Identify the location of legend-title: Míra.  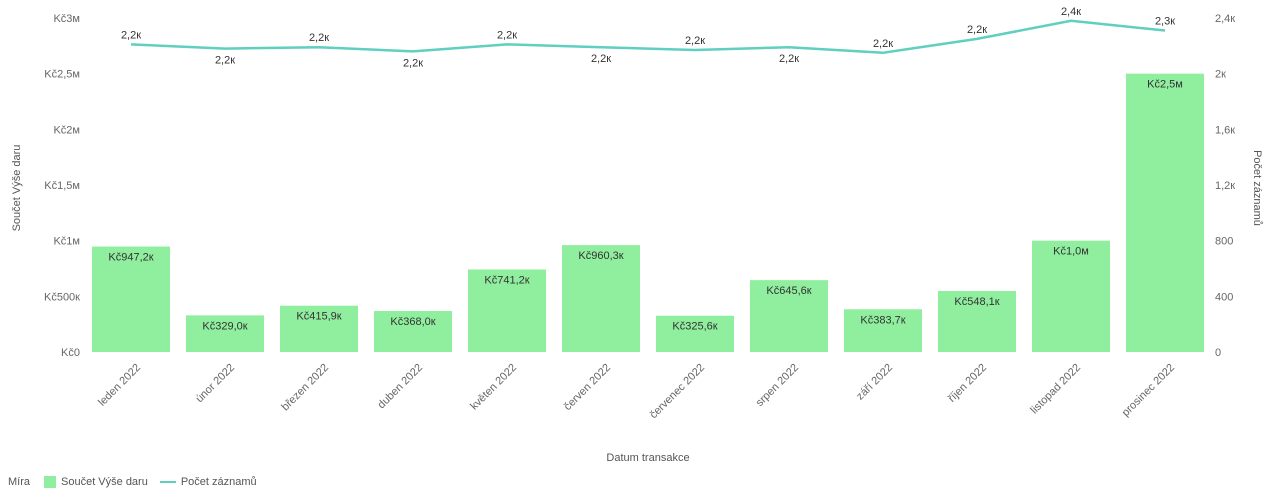
(19, 482).